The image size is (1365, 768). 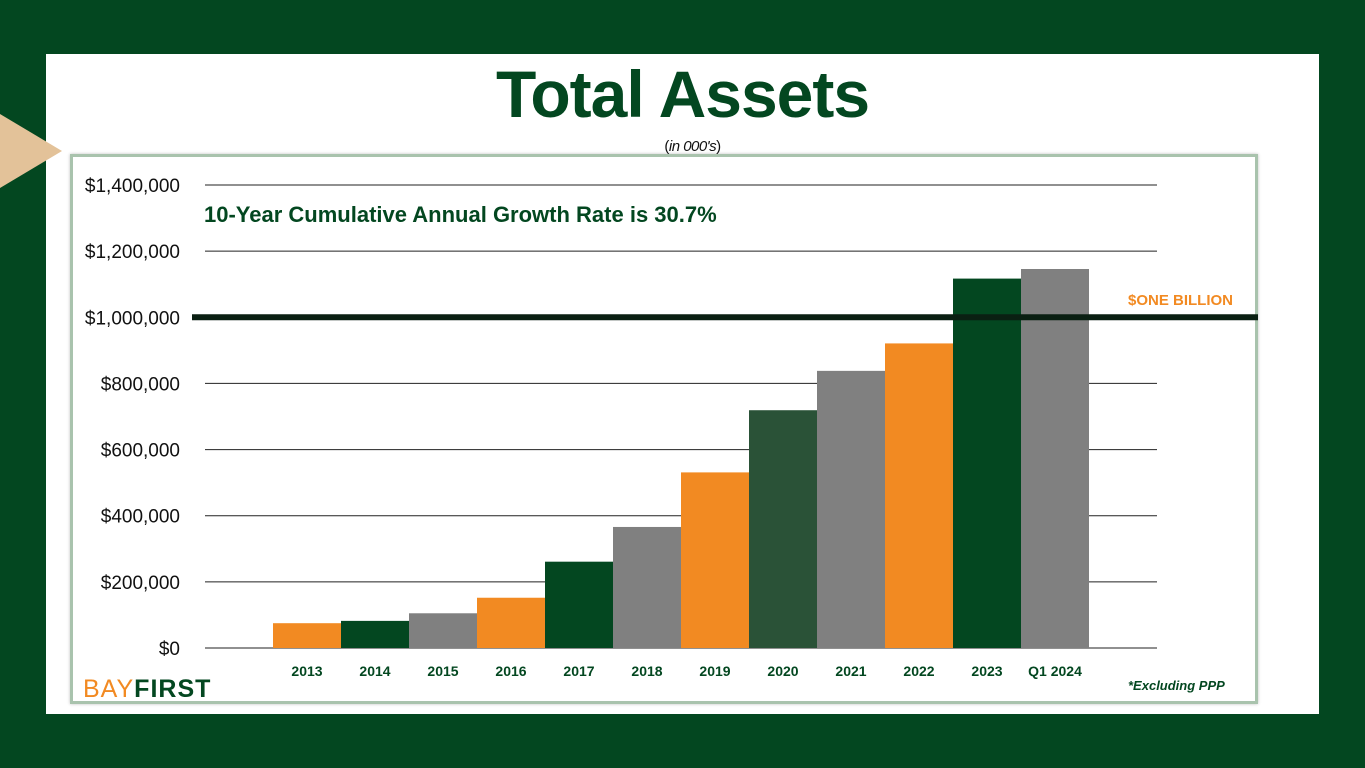 I want to click on subtitle-units: in 000's, so click(x=692, y=146).